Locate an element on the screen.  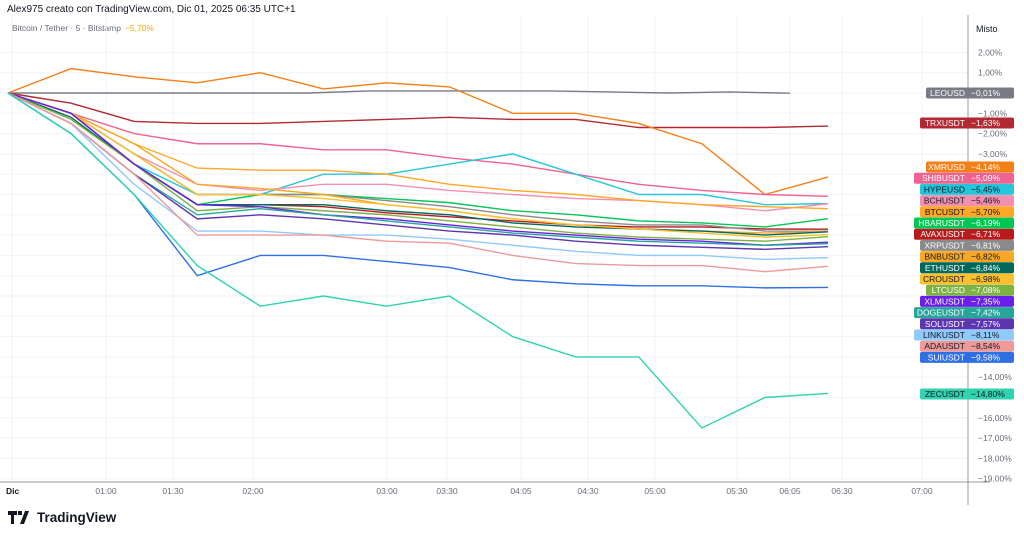
series-label-hypeusd: HYPEUSD −5,45% is located at coordinates (967, 189).